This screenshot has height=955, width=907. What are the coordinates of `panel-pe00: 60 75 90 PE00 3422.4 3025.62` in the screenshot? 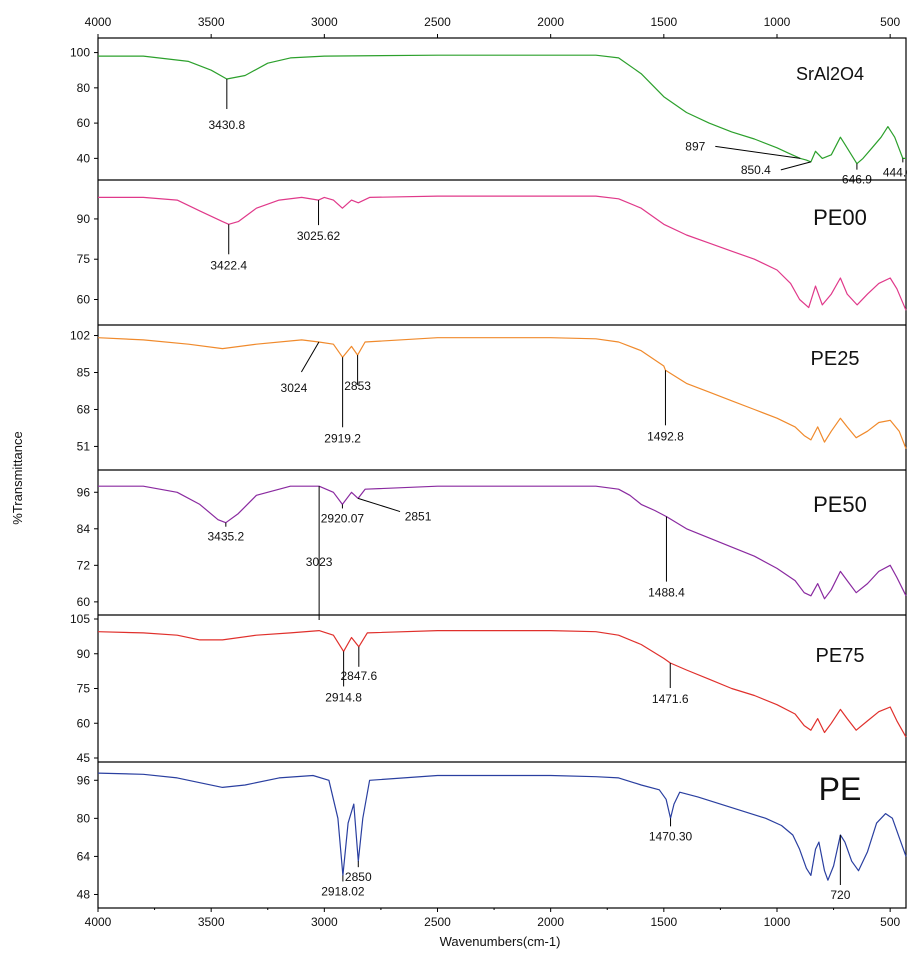 It's located at (492, 245).